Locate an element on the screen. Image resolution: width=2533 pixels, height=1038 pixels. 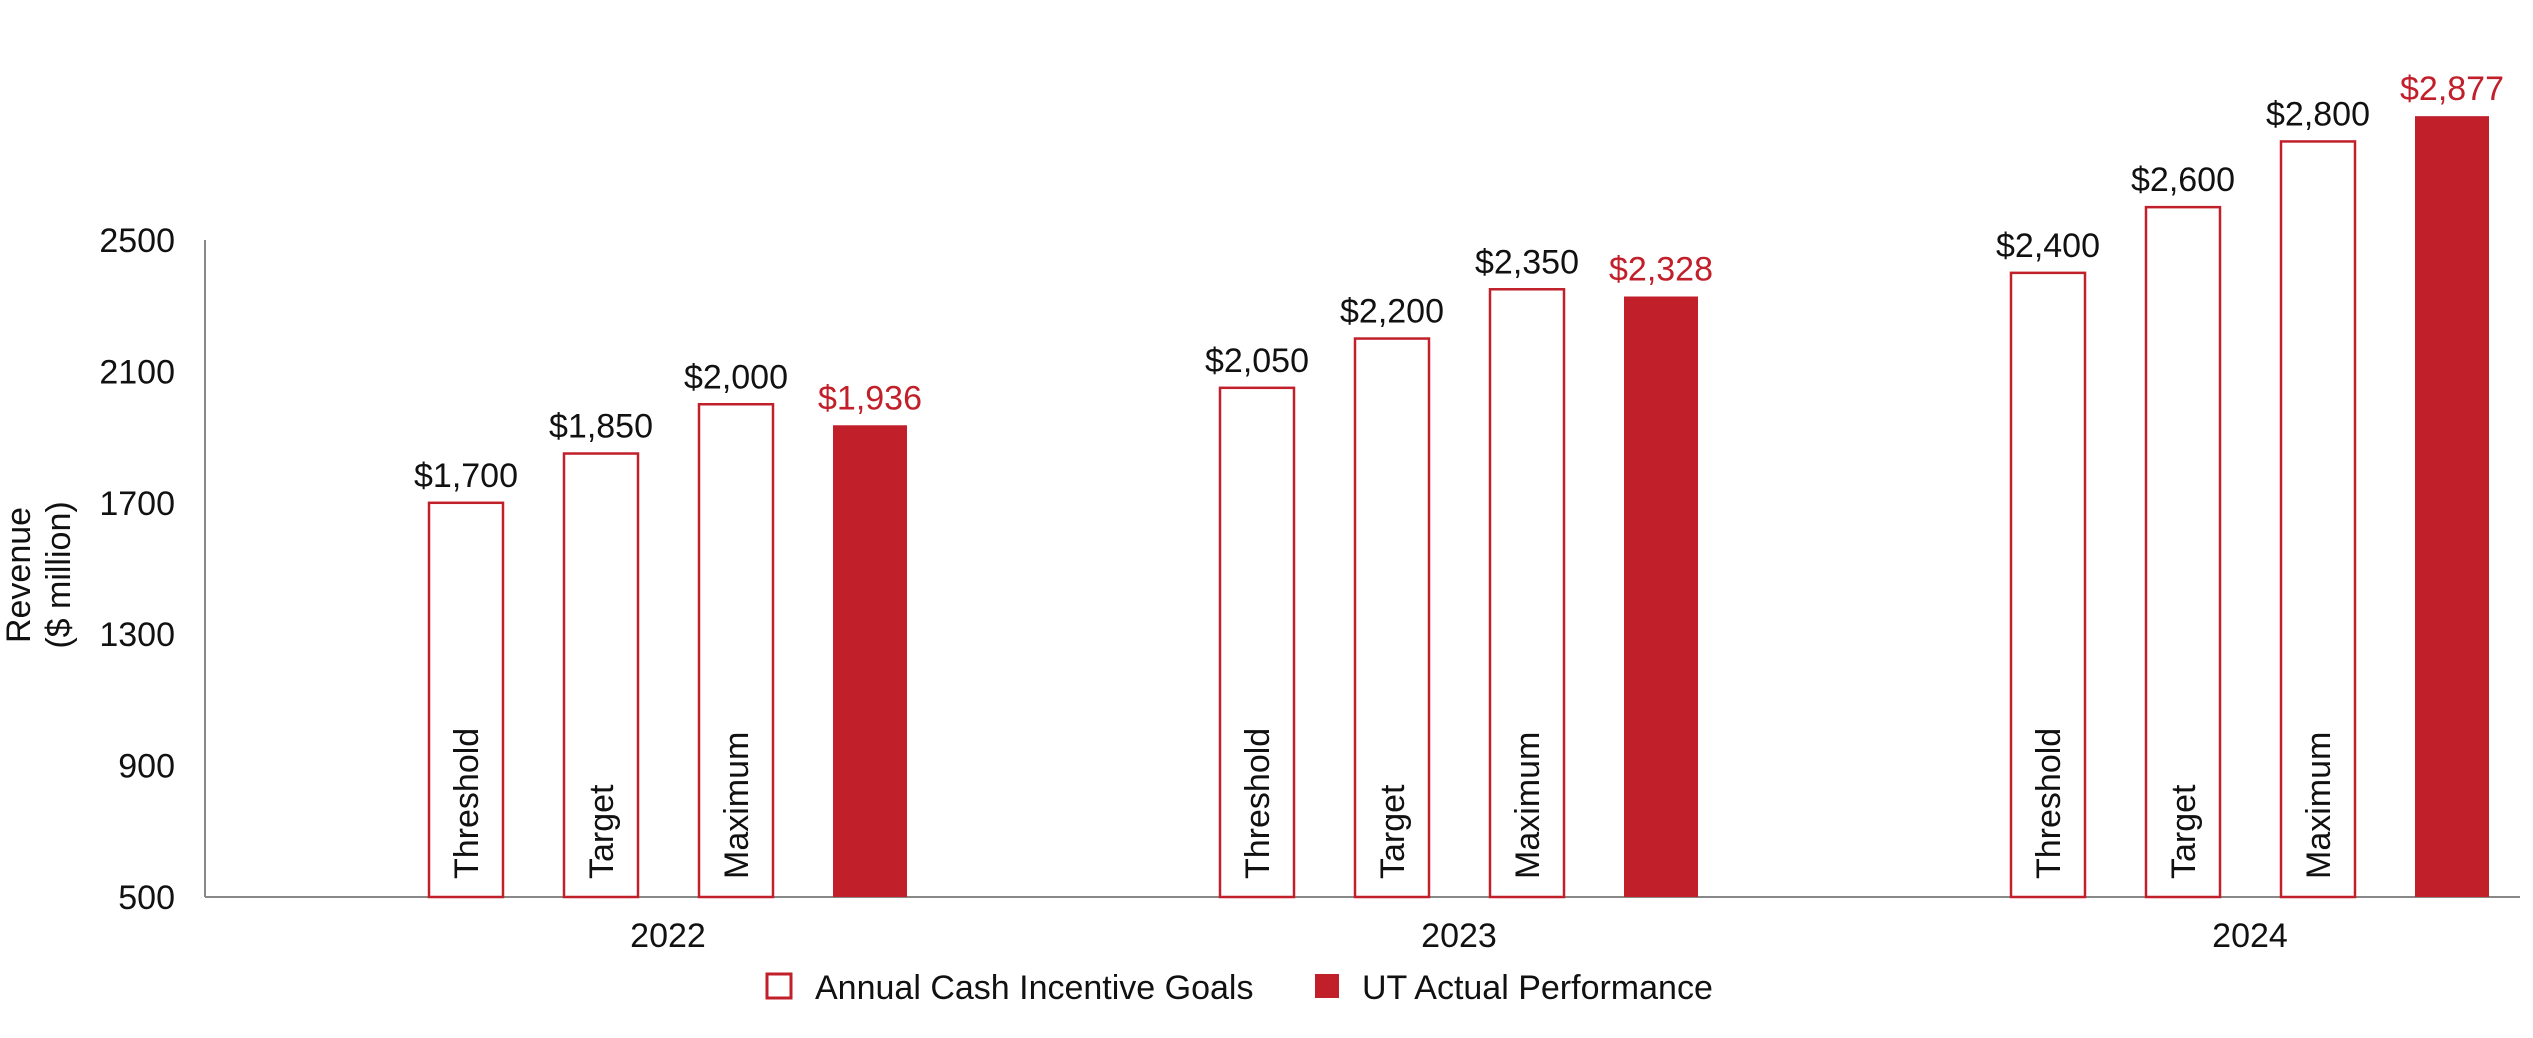
actual-value-label: $1,936 is located at coordinates (870, 398).